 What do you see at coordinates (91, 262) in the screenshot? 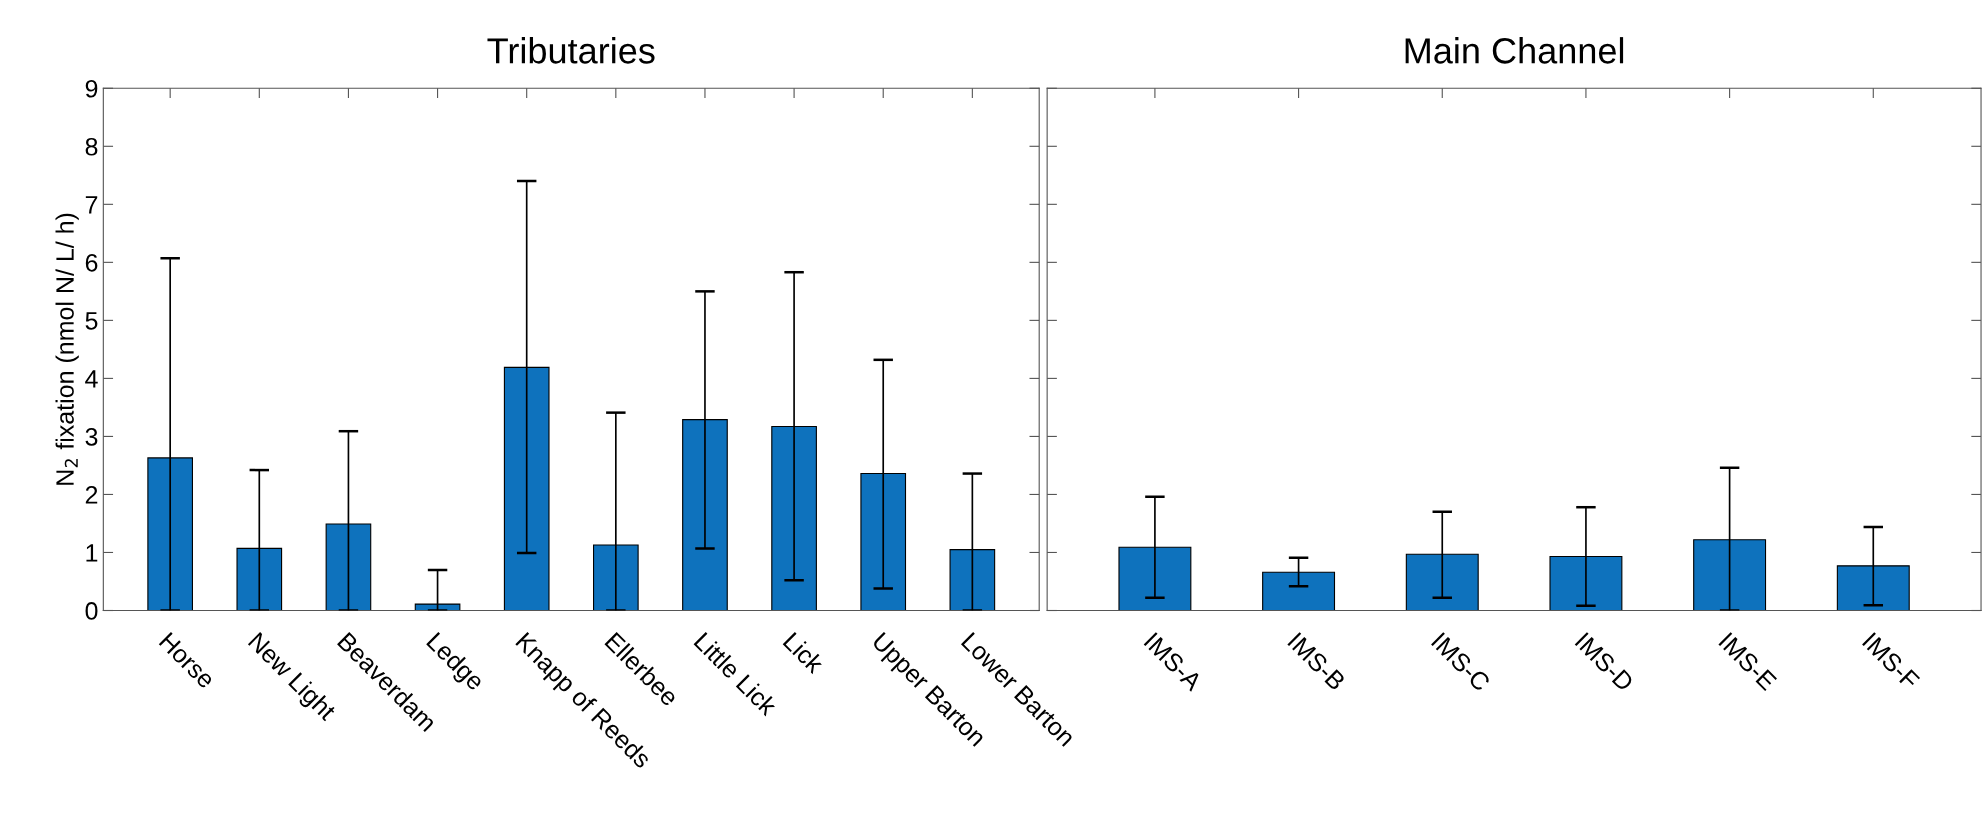
I see `y-tick-label: 6` at bounding box center [91, 262].